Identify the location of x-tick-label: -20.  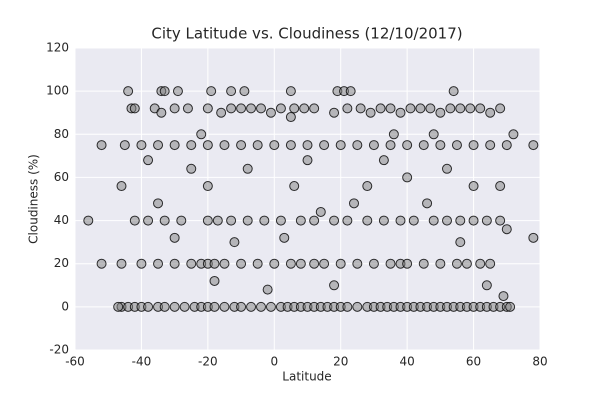
(208, 362).